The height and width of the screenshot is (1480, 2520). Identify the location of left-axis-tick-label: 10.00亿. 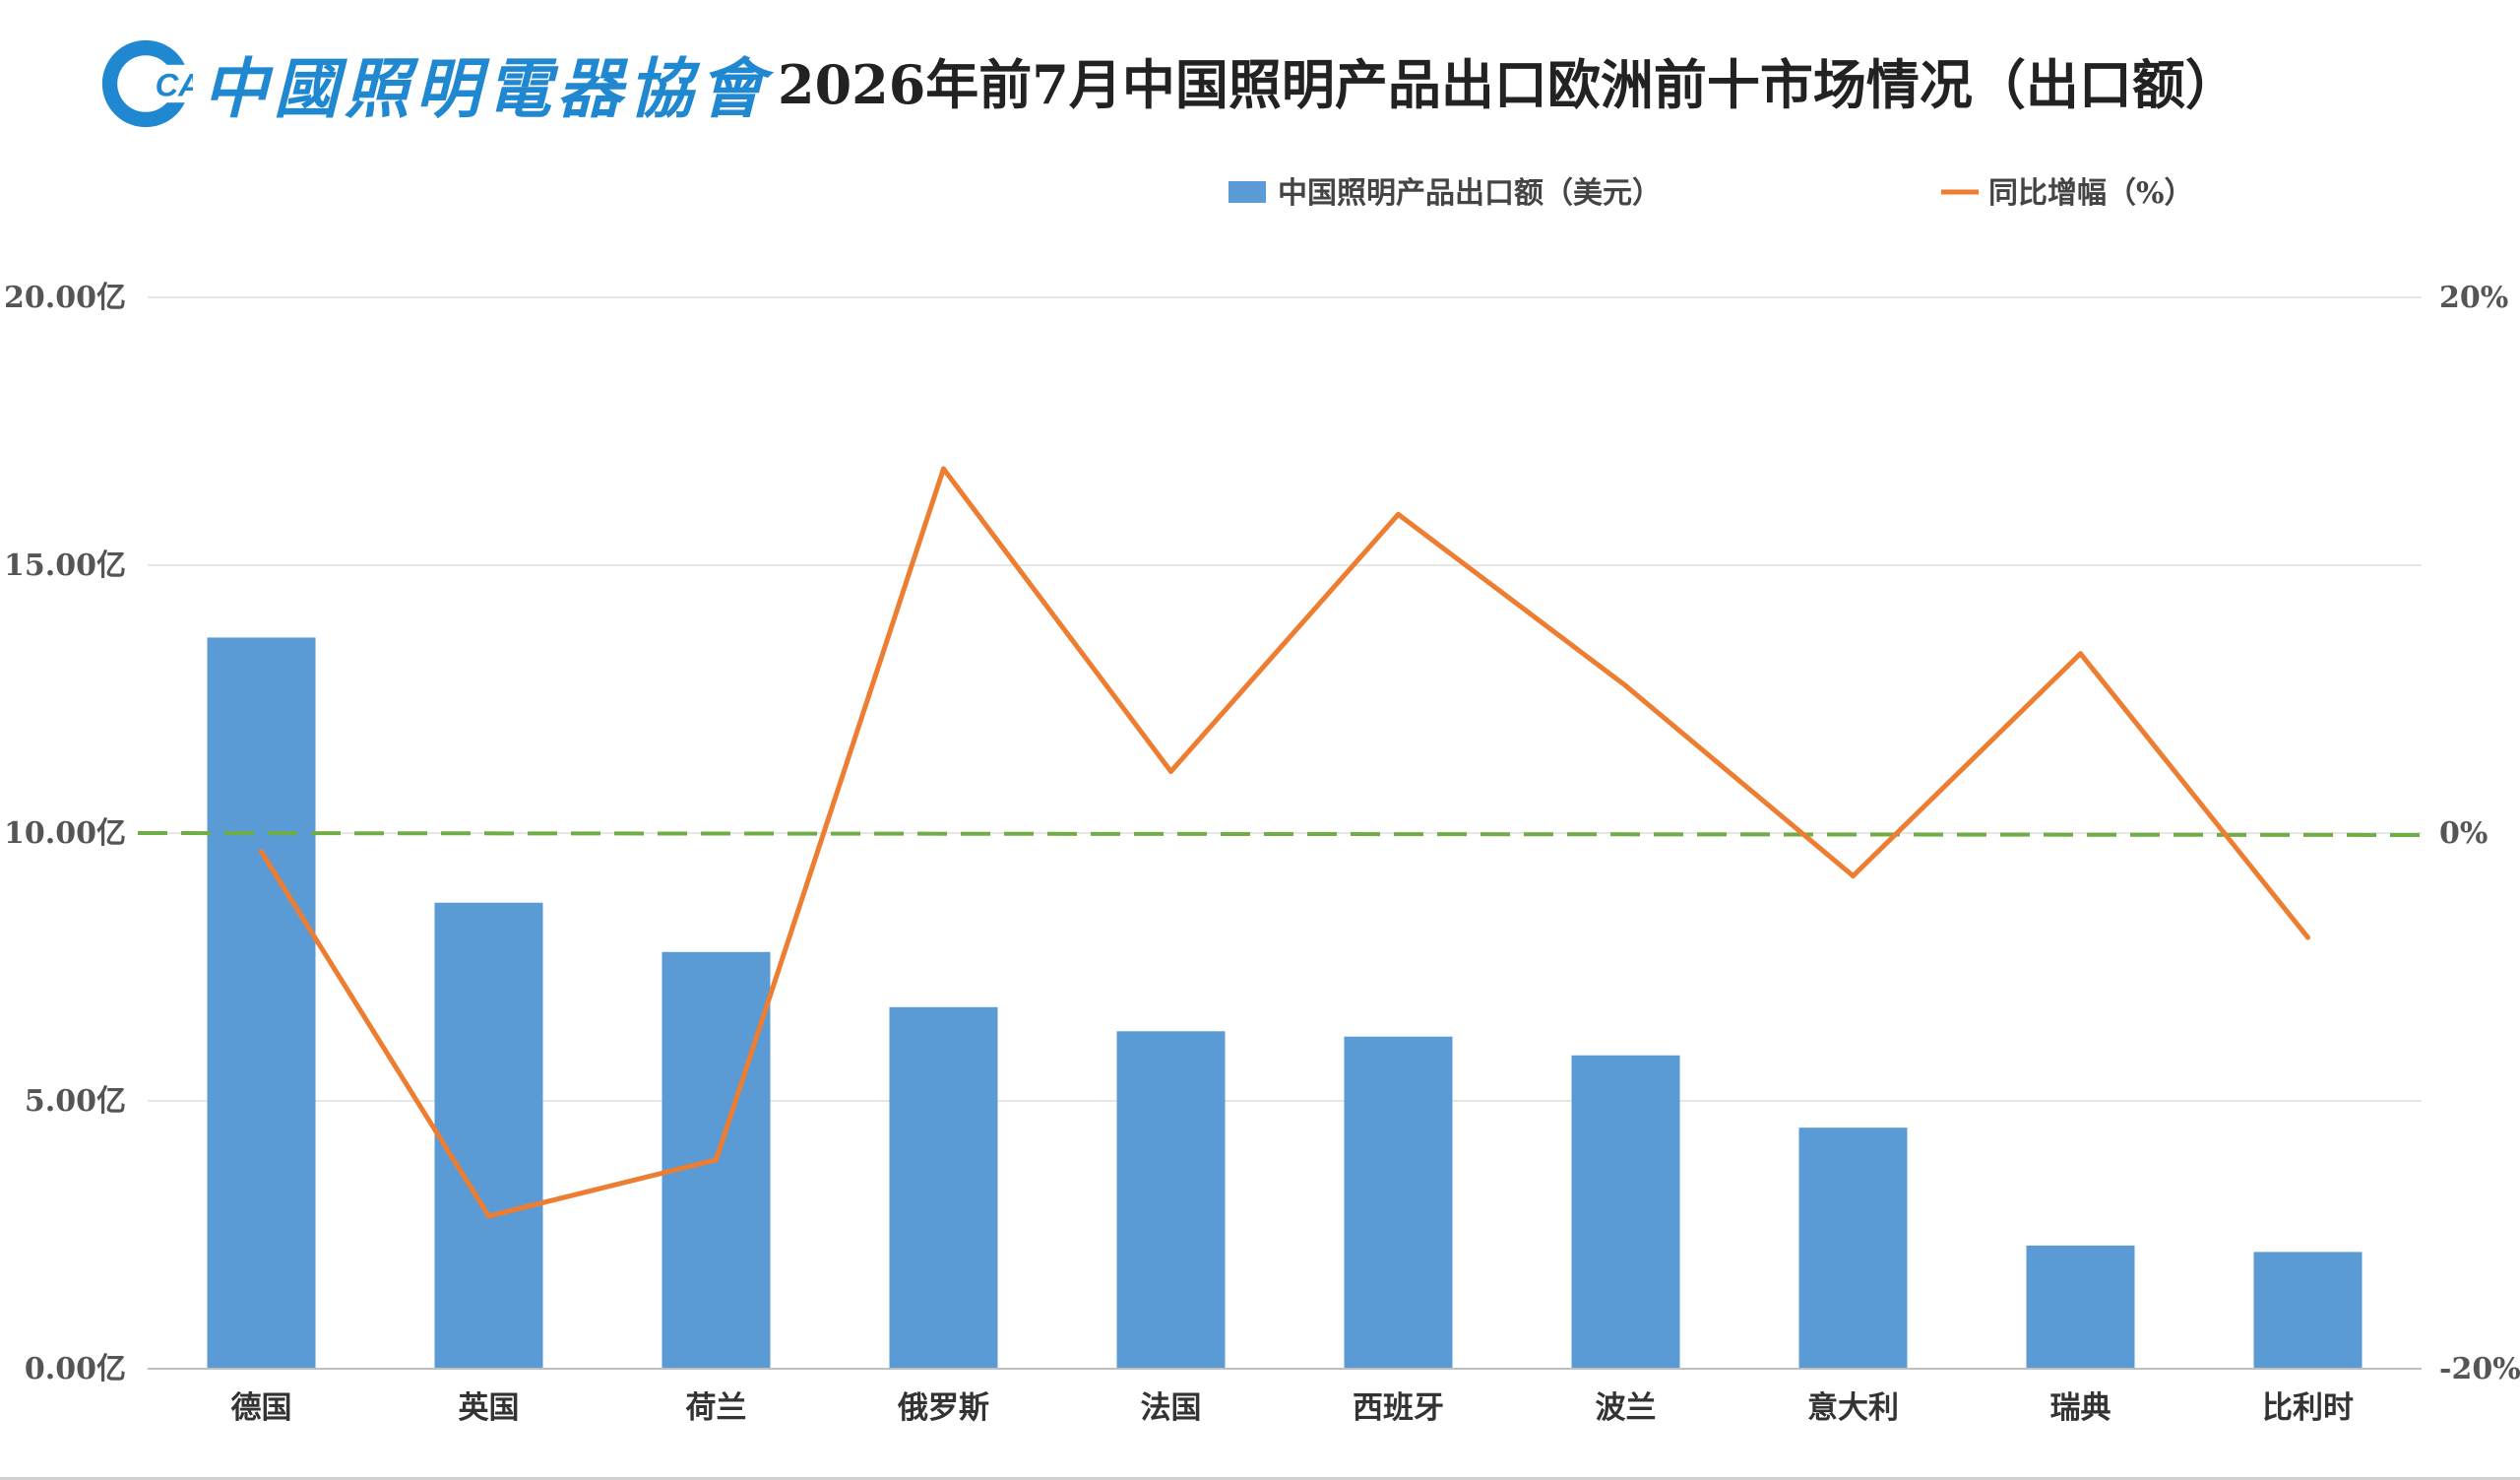
(65, 833).